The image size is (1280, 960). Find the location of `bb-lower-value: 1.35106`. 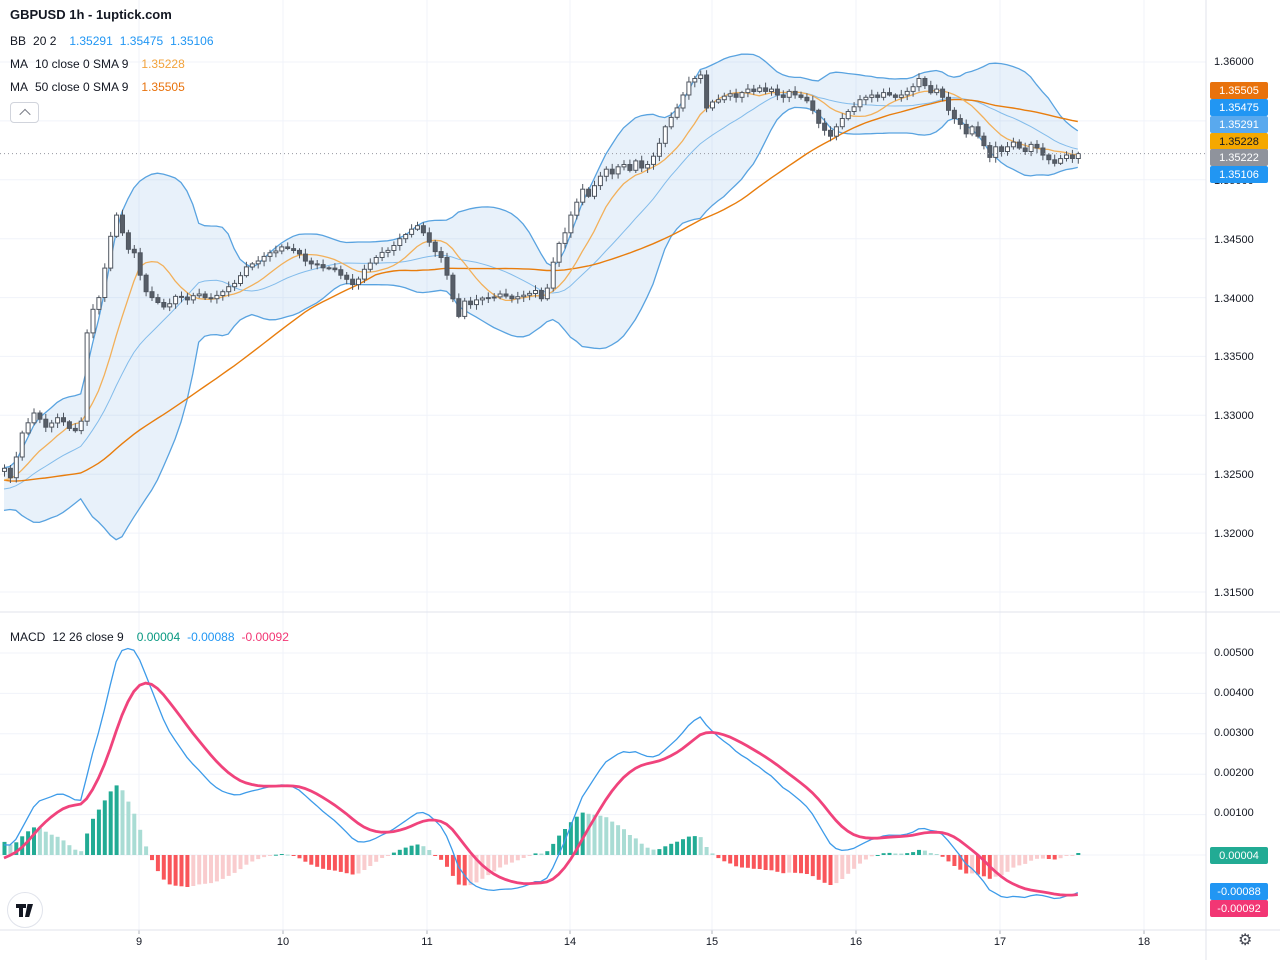

bb-lower-value: 1.35106 is located at coordinates (192, 41).